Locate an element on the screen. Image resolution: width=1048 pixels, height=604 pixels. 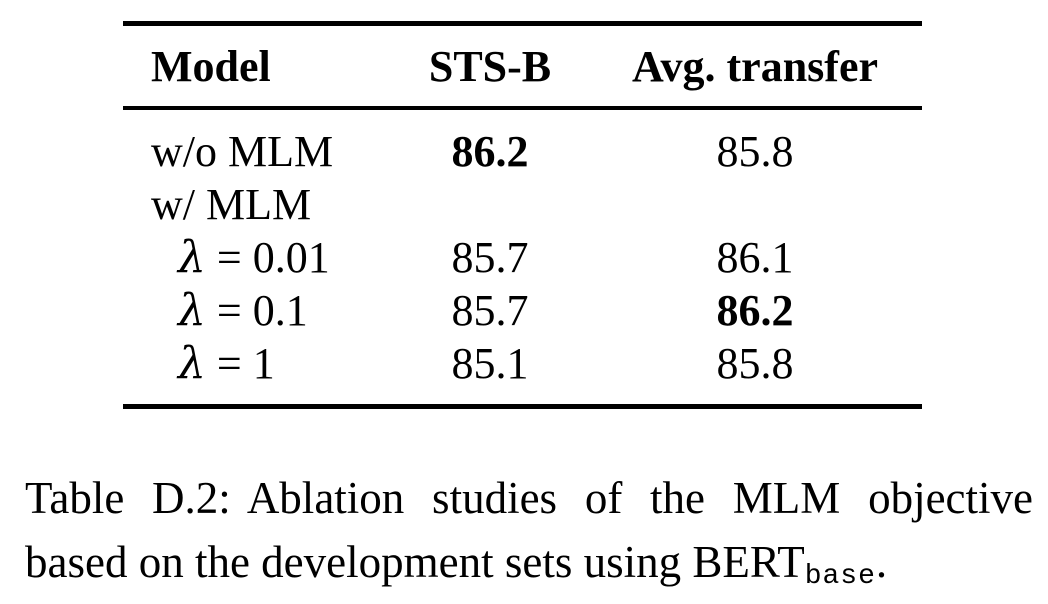
caption-text-line1: Ablation studies of the MLM objective is located at coordinates (639, 498).